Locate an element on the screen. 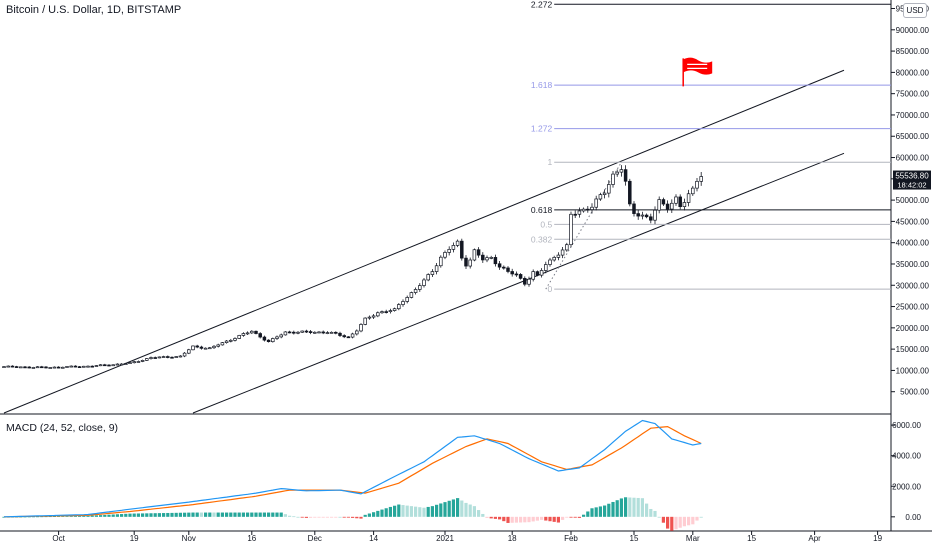  price-tick-label: 75000.00 is located at coordinates (913, 94).